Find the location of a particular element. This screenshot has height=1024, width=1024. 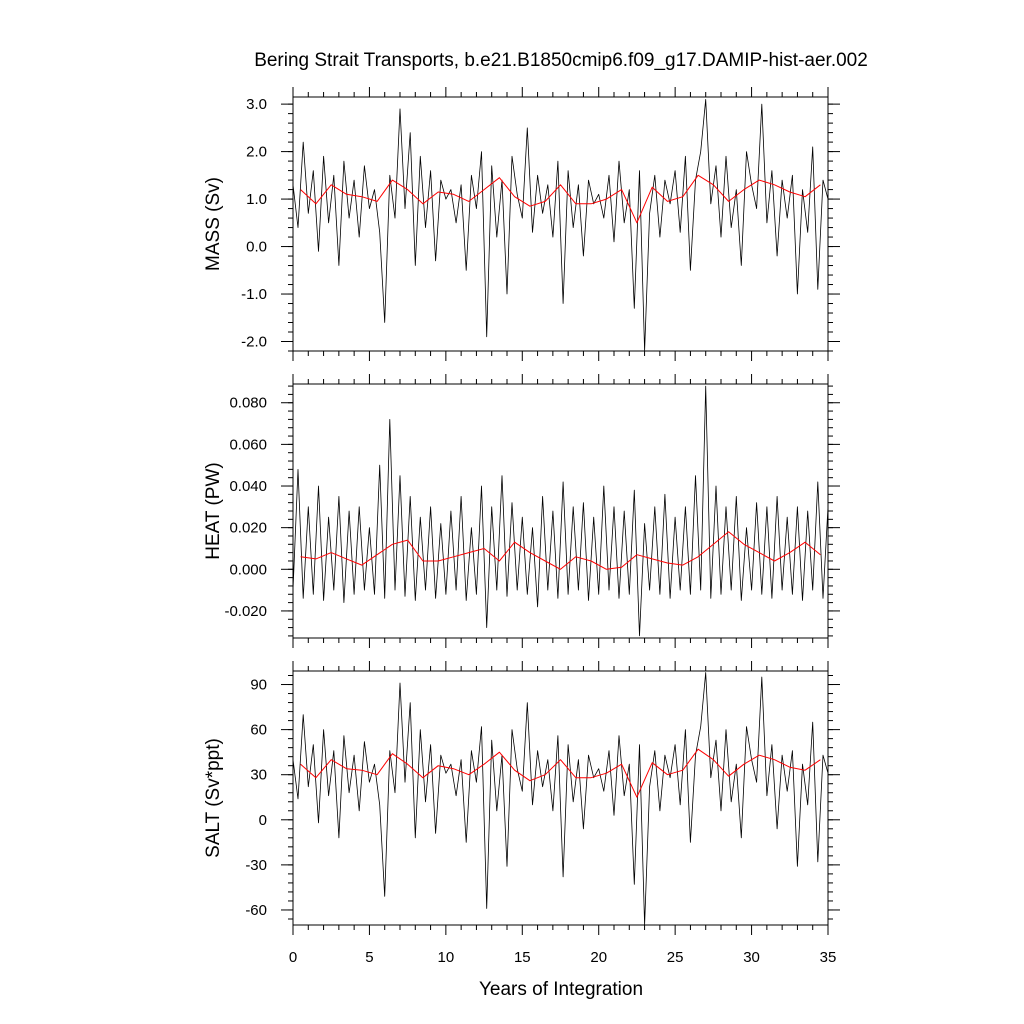

y-axis-label: MASS (Sv) is located at coordinates (213, 224).